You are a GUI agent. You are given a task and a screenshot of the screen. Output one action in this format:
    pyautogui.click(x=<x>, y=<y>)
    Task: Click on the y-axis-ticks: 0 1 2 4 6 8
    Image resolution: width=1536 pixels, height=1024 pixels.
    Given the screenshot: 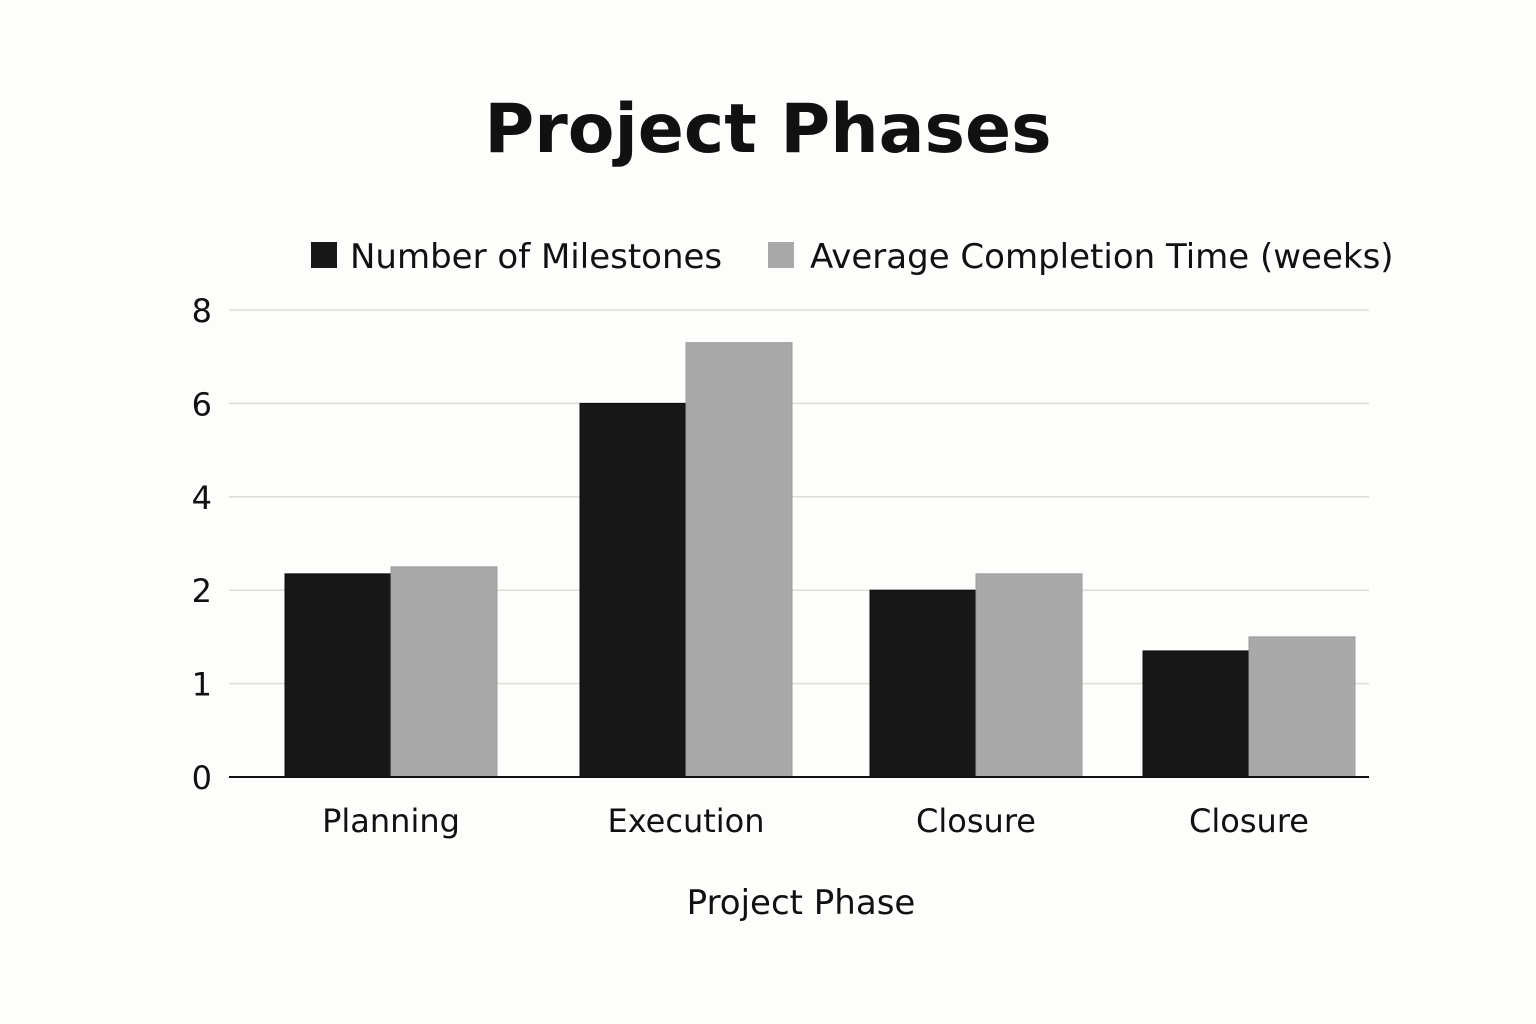 What is the action you would take?
    pyautogui.click(x=202, y=544)
    